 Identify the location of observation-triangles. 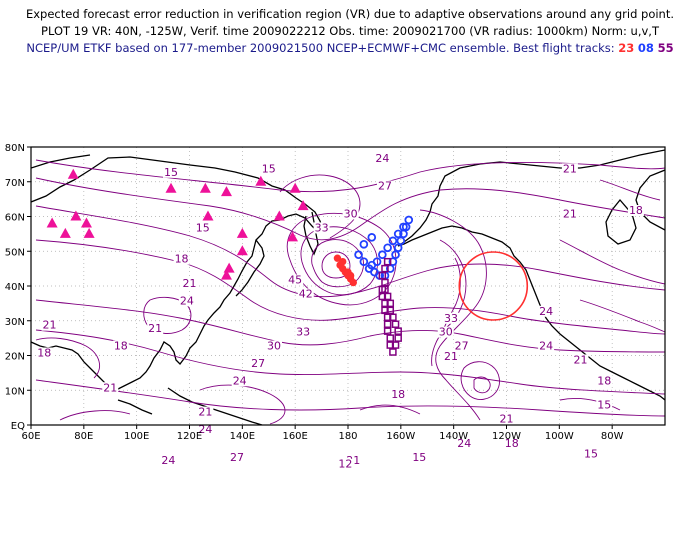
(177, 224).